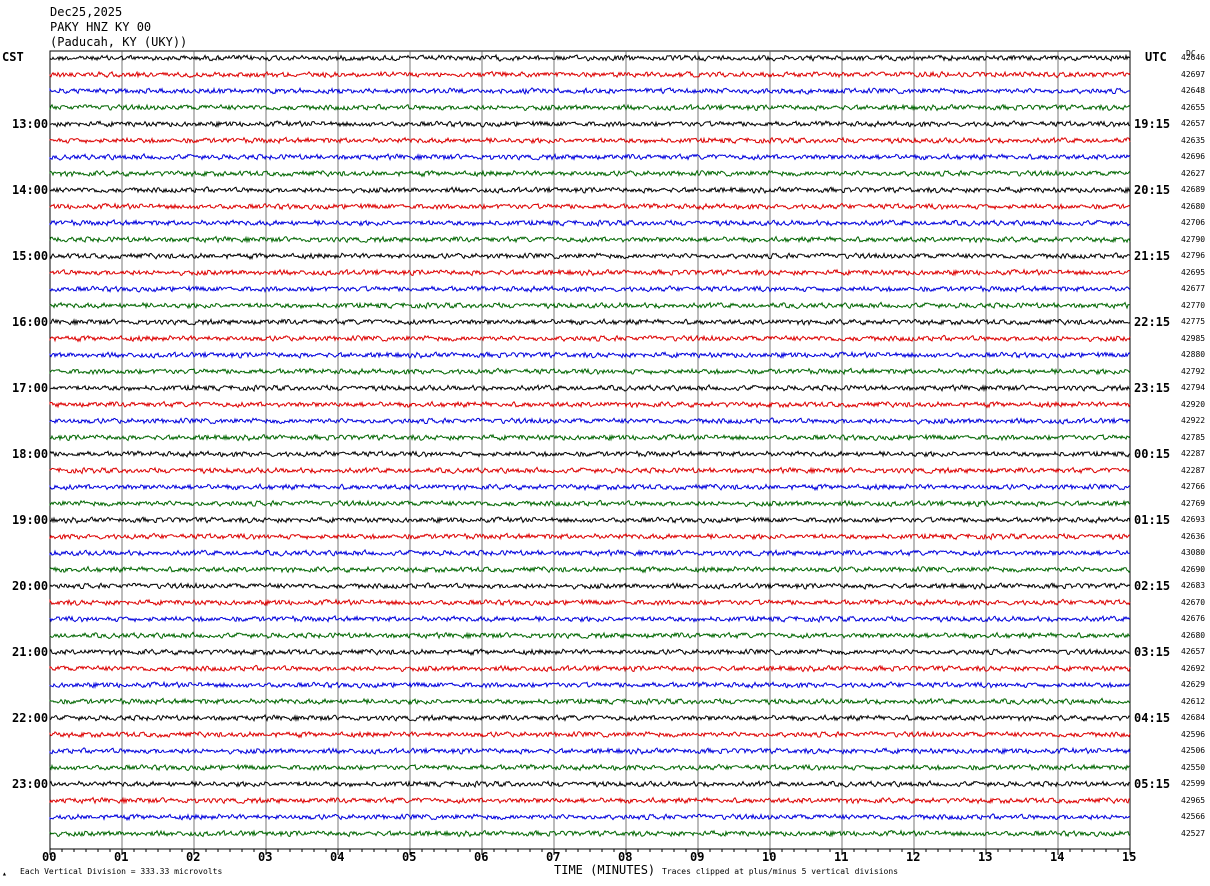 The height and width of the screenshot is (886, 1210). I want to click on dc-offset-label: 42922, so click(1193, 420).